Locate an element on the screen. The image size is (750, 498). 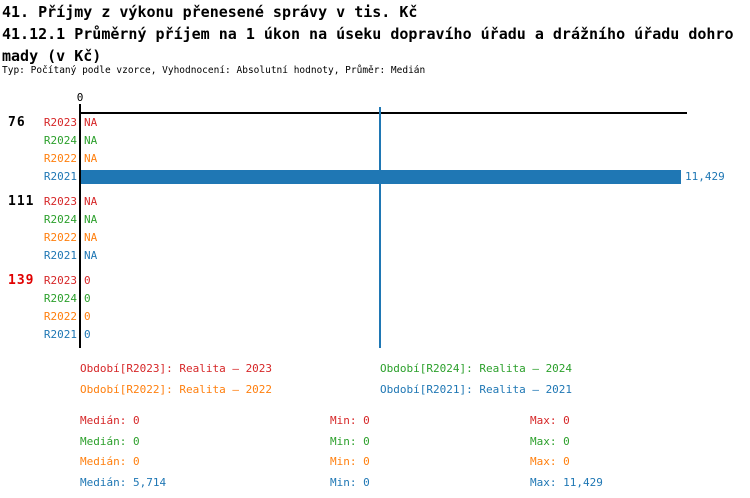
chart-row: R2024 0 is located at coordinates (375, 299).